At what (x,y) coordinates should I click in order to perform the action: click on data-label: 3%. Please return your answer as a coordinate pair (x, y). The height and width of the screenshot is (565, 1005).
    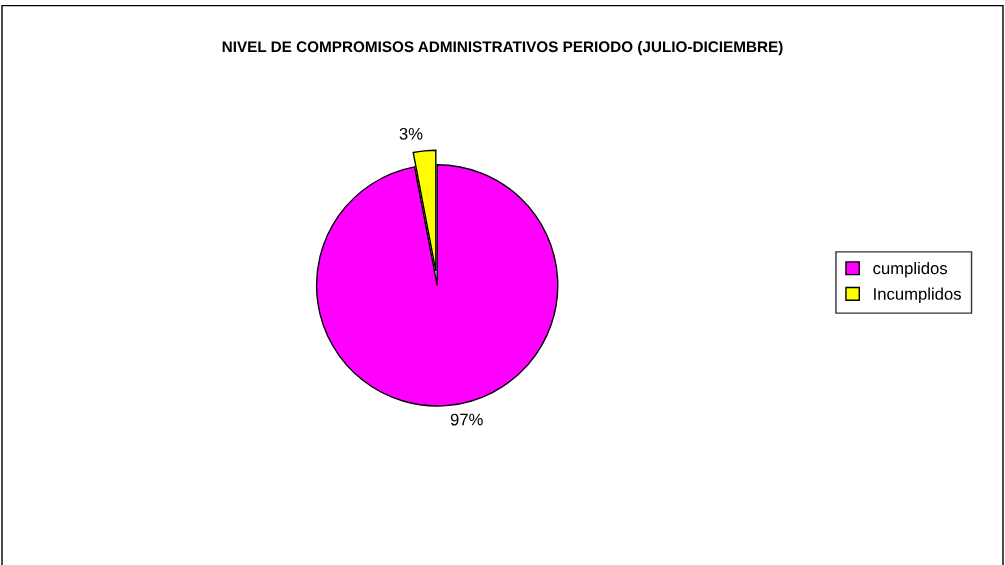
    Looking at the image, I should click on (411, 133).